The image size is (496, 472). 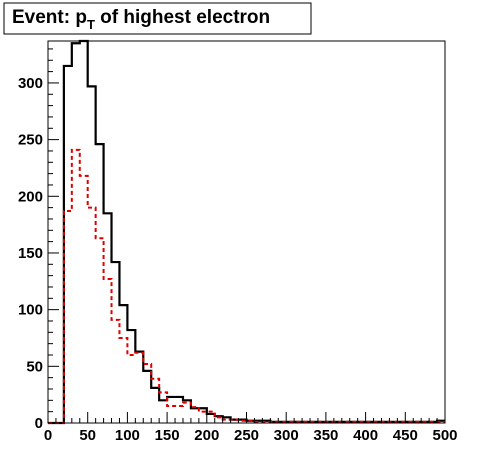 I want to click on title-box: Event: pT of highest electron, so click(x=157, y=18).